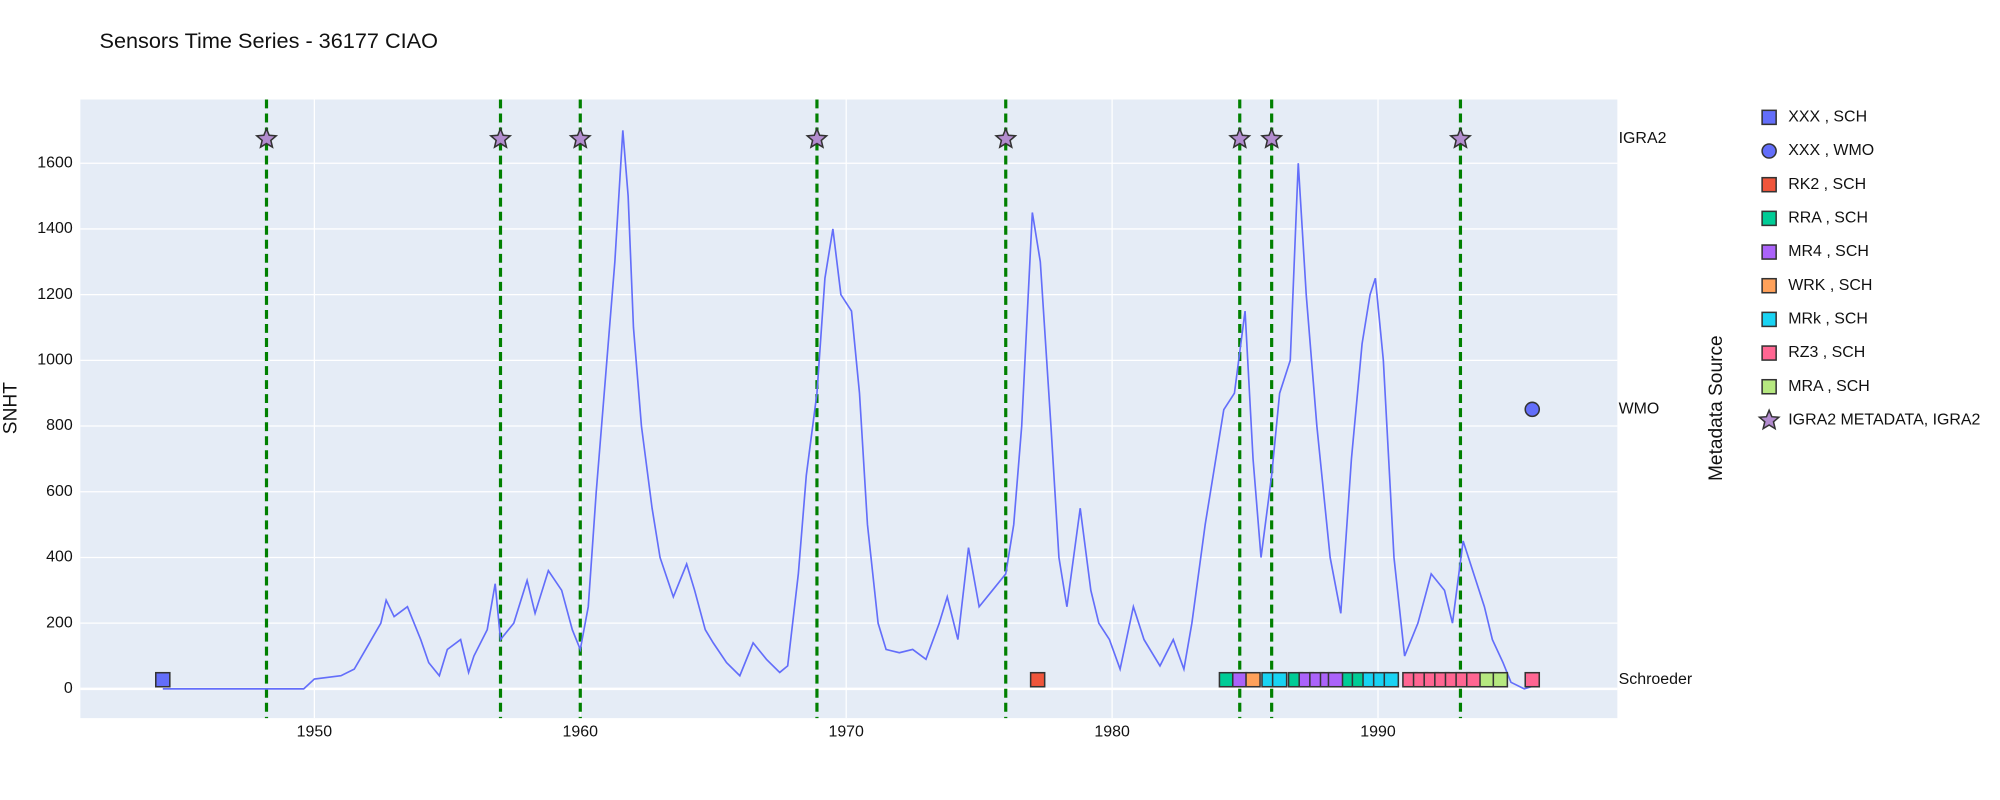  What do you see at coordinates (1112, 731) in the screenshot?
I see `x-tick-label: 1980` at bounding box center [1112, 731].